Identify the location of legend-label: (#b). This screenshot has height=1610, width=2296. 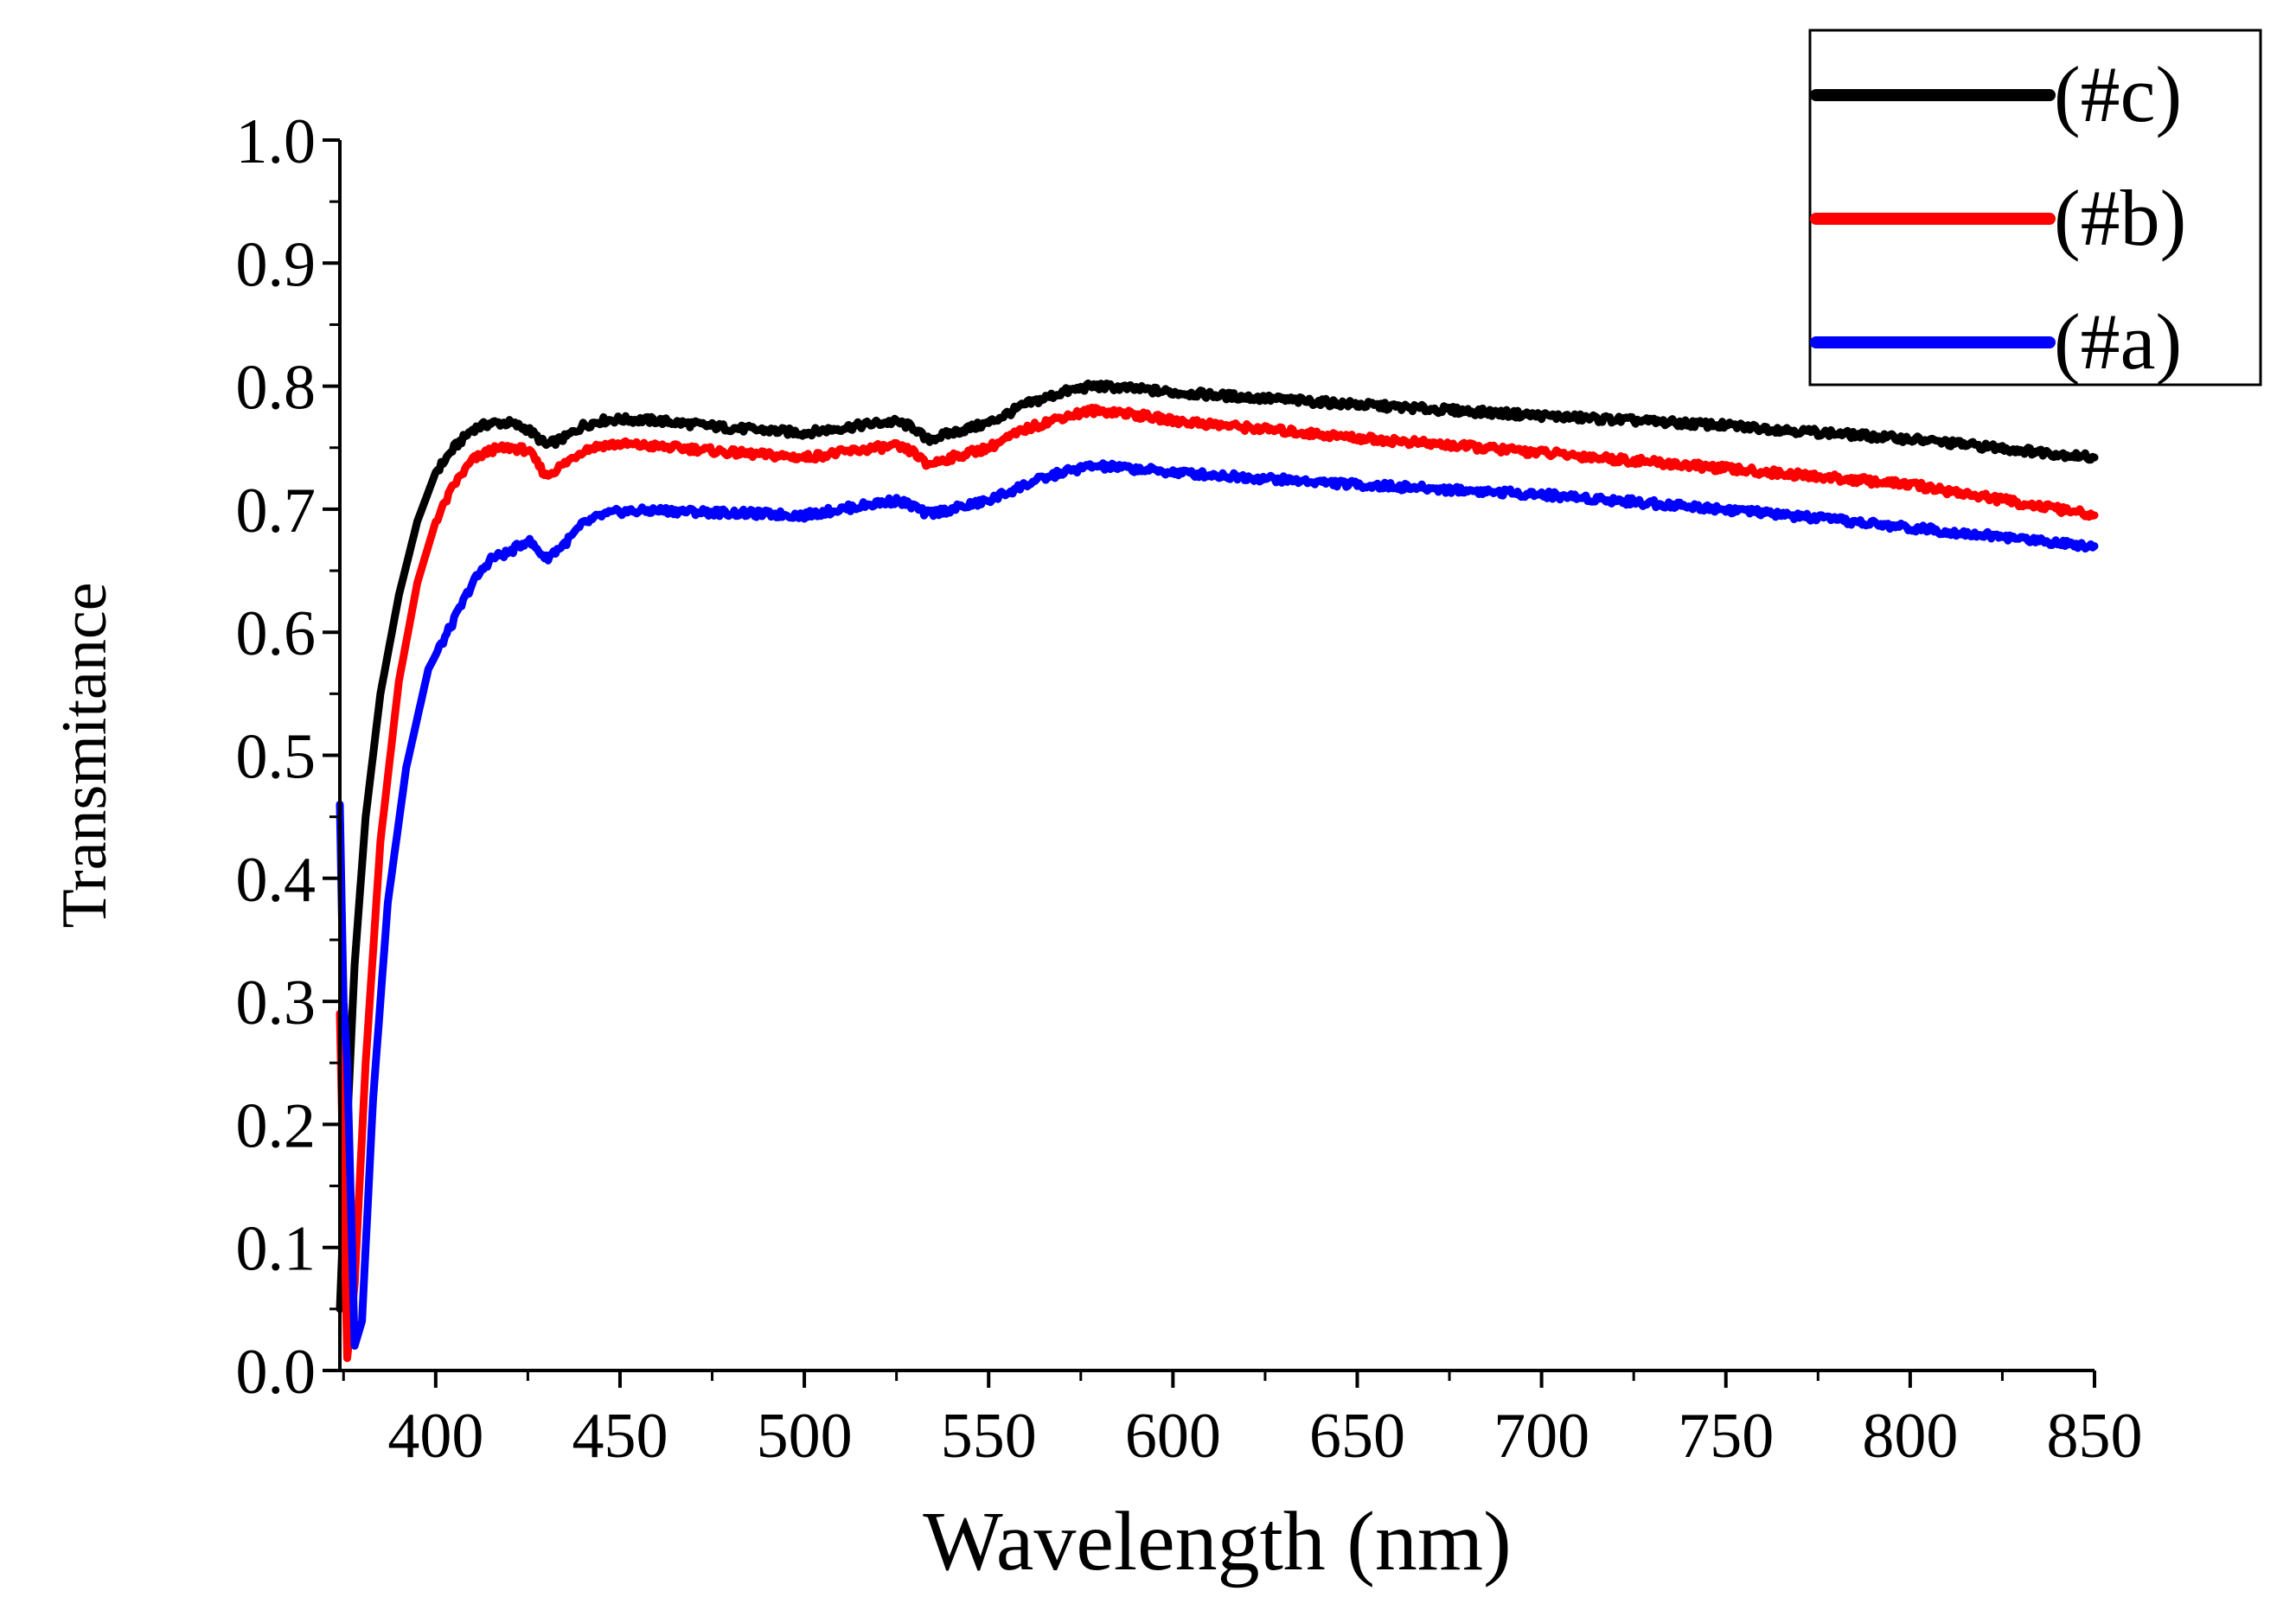
(2120, 218).